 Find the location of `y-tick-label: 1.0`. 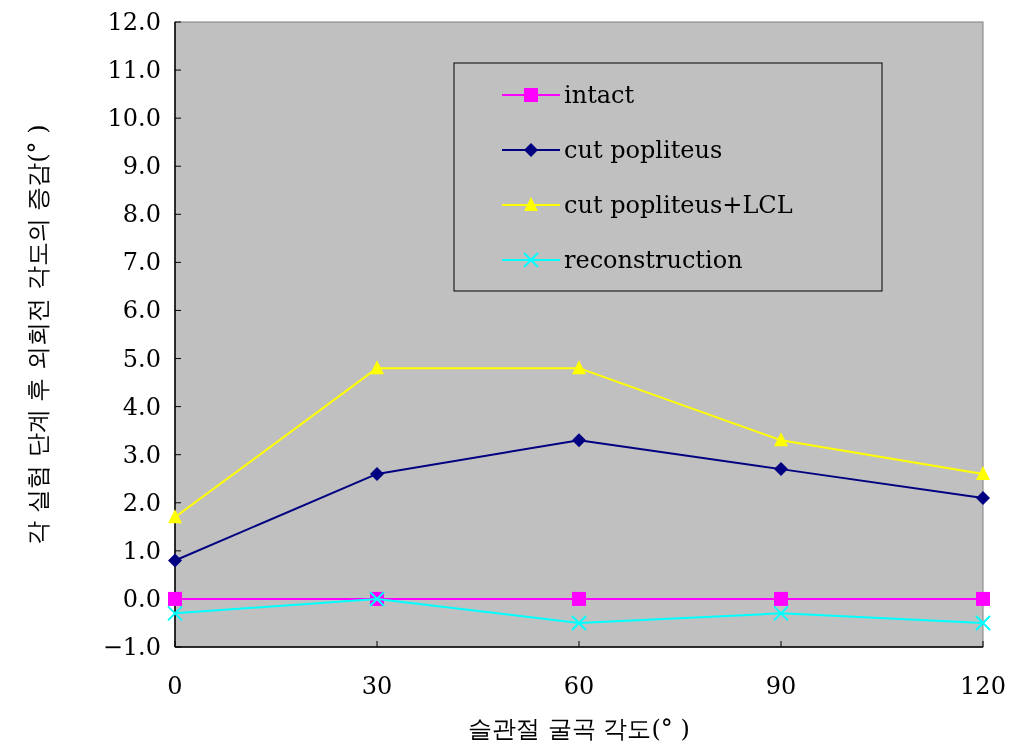

y-tick-label: 1.0 is located at coordinates (141, 550).